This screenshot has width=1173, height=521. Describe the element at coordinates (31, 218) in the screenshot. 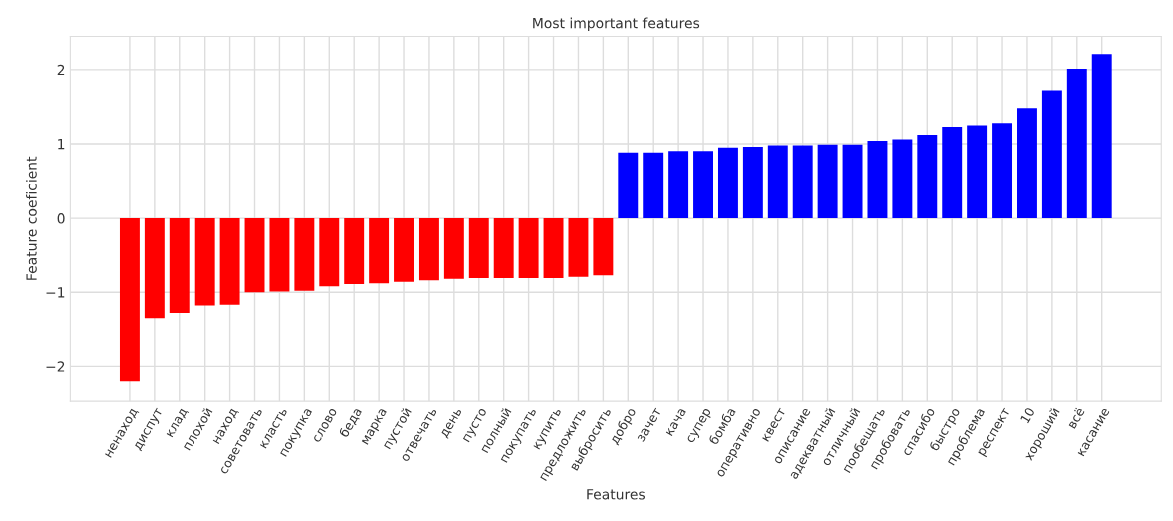

I see `y-axis-title: Feature coeficient` at that location.